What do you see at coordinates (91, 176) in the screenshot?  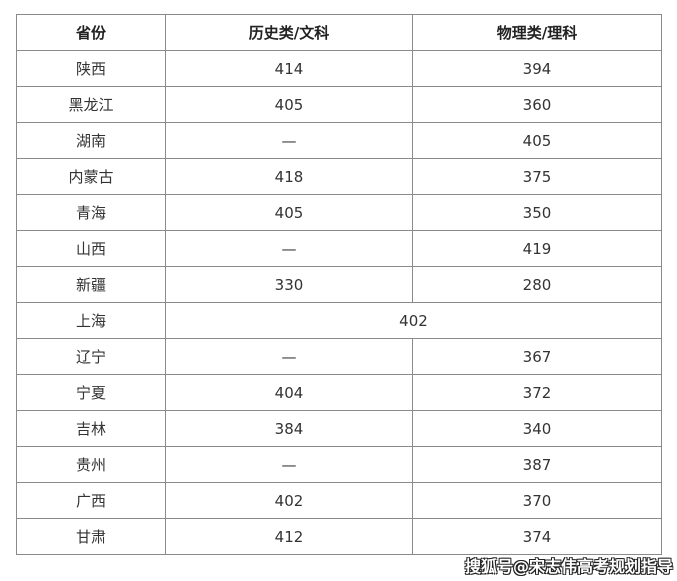 I see `province-cell: 内蒙古` at bounding box center [91, 176].